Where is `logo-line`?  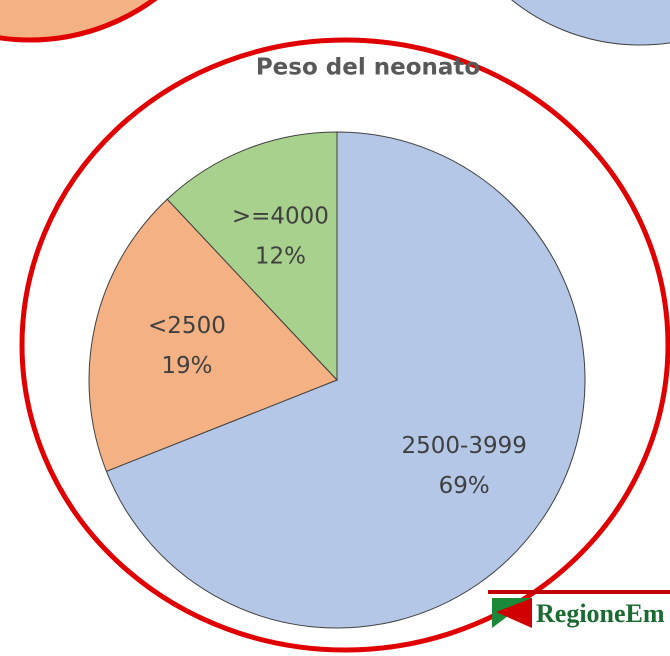
logo-line is located at coordinates (579, 592).